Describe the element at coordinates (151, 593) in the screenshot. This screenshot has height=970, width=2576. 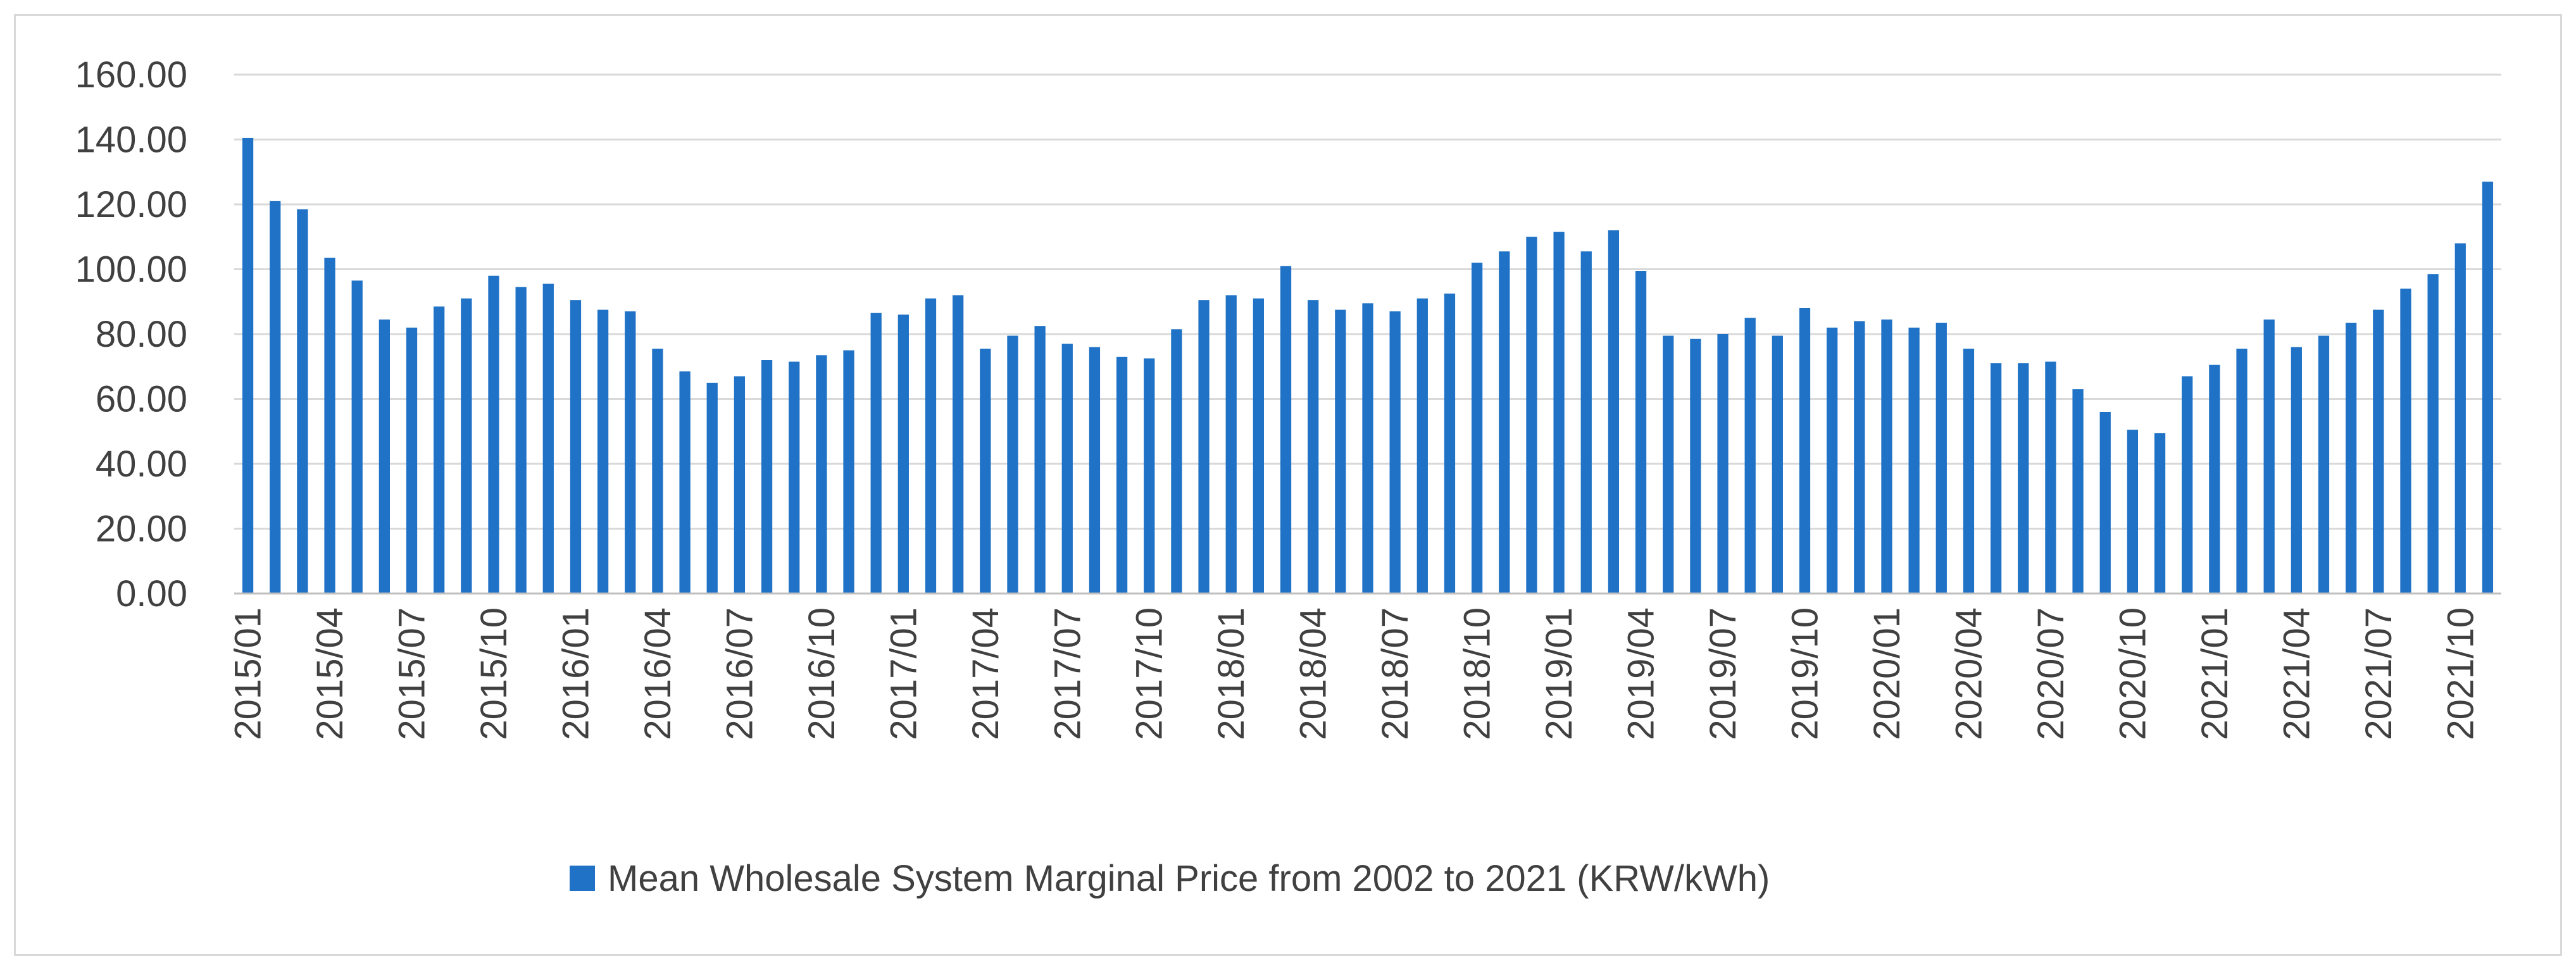
I see `y-tick-label: 0.00` at that location.